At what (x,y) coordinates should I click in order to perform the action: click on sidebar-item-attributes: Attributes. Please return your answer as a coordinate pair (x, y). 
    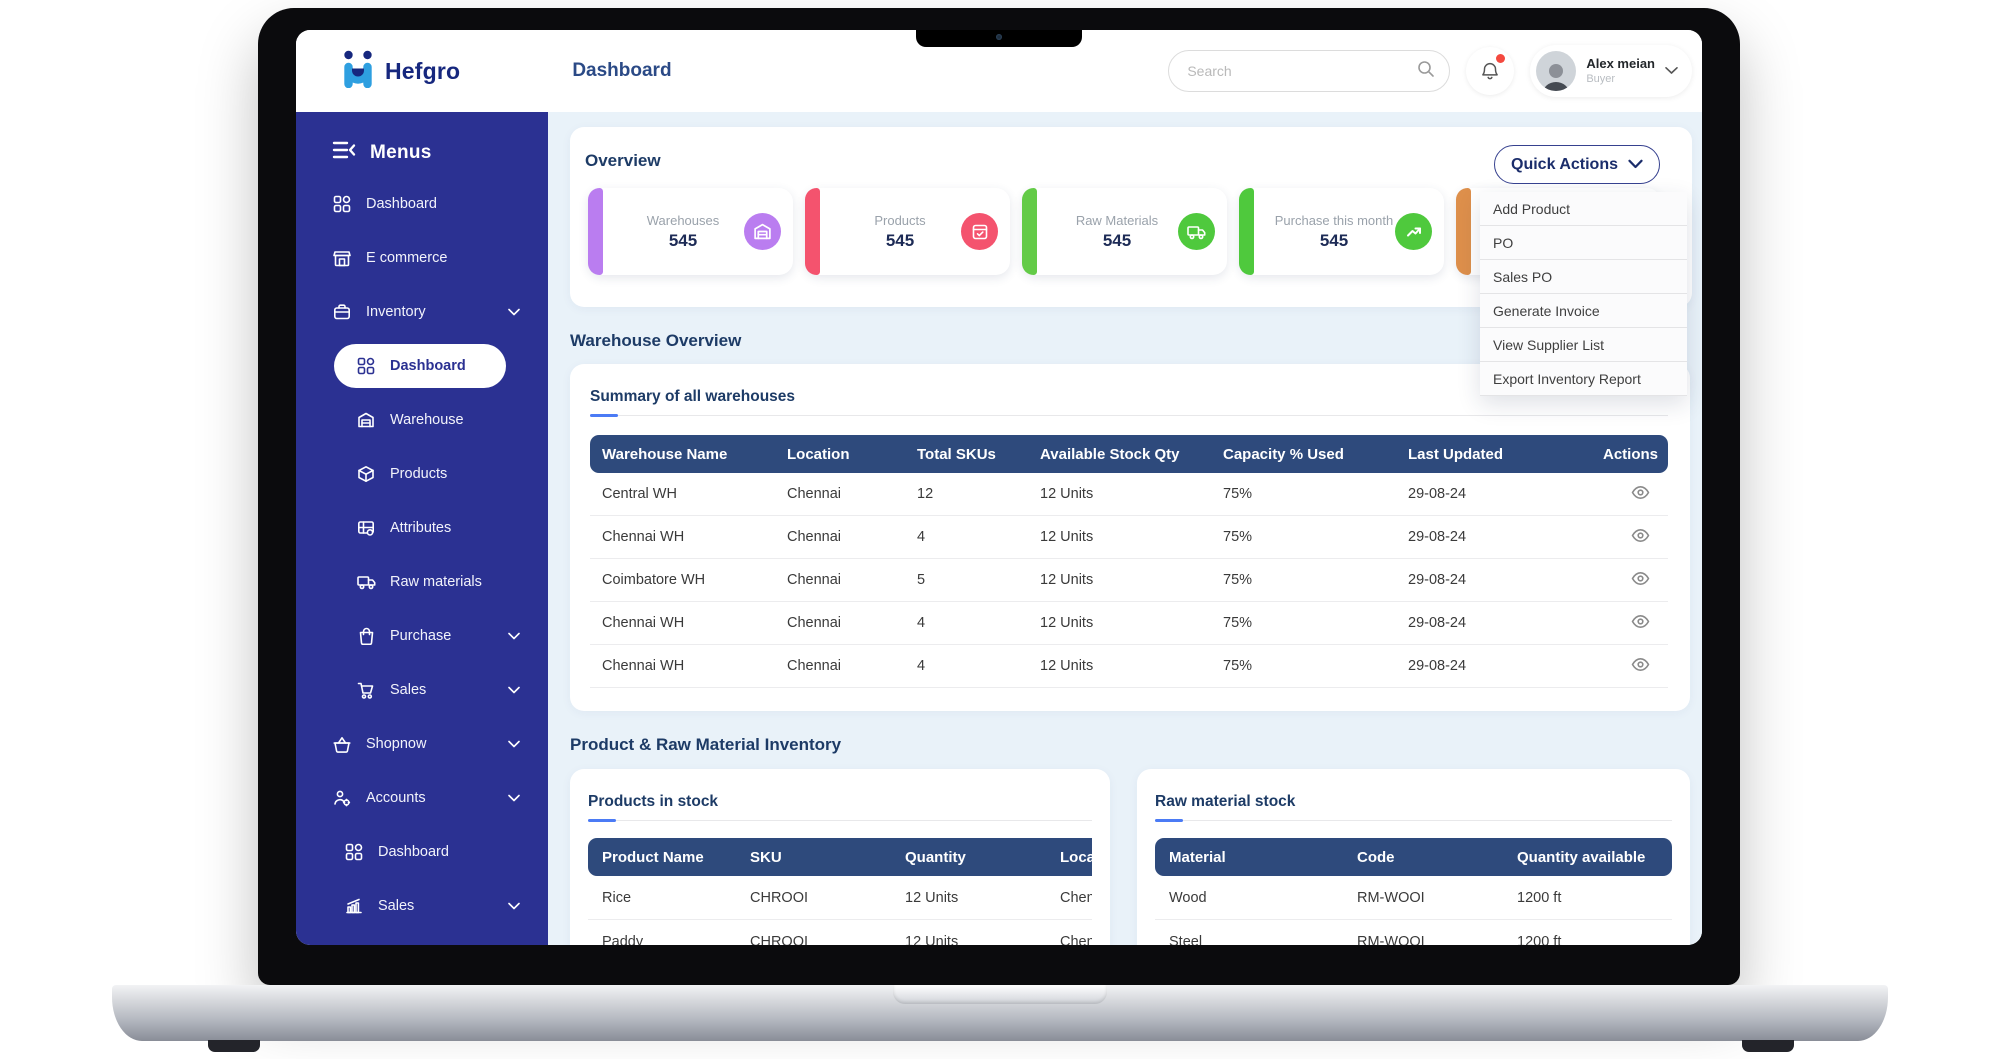
    Looking at the image, I should click on (422, 528).